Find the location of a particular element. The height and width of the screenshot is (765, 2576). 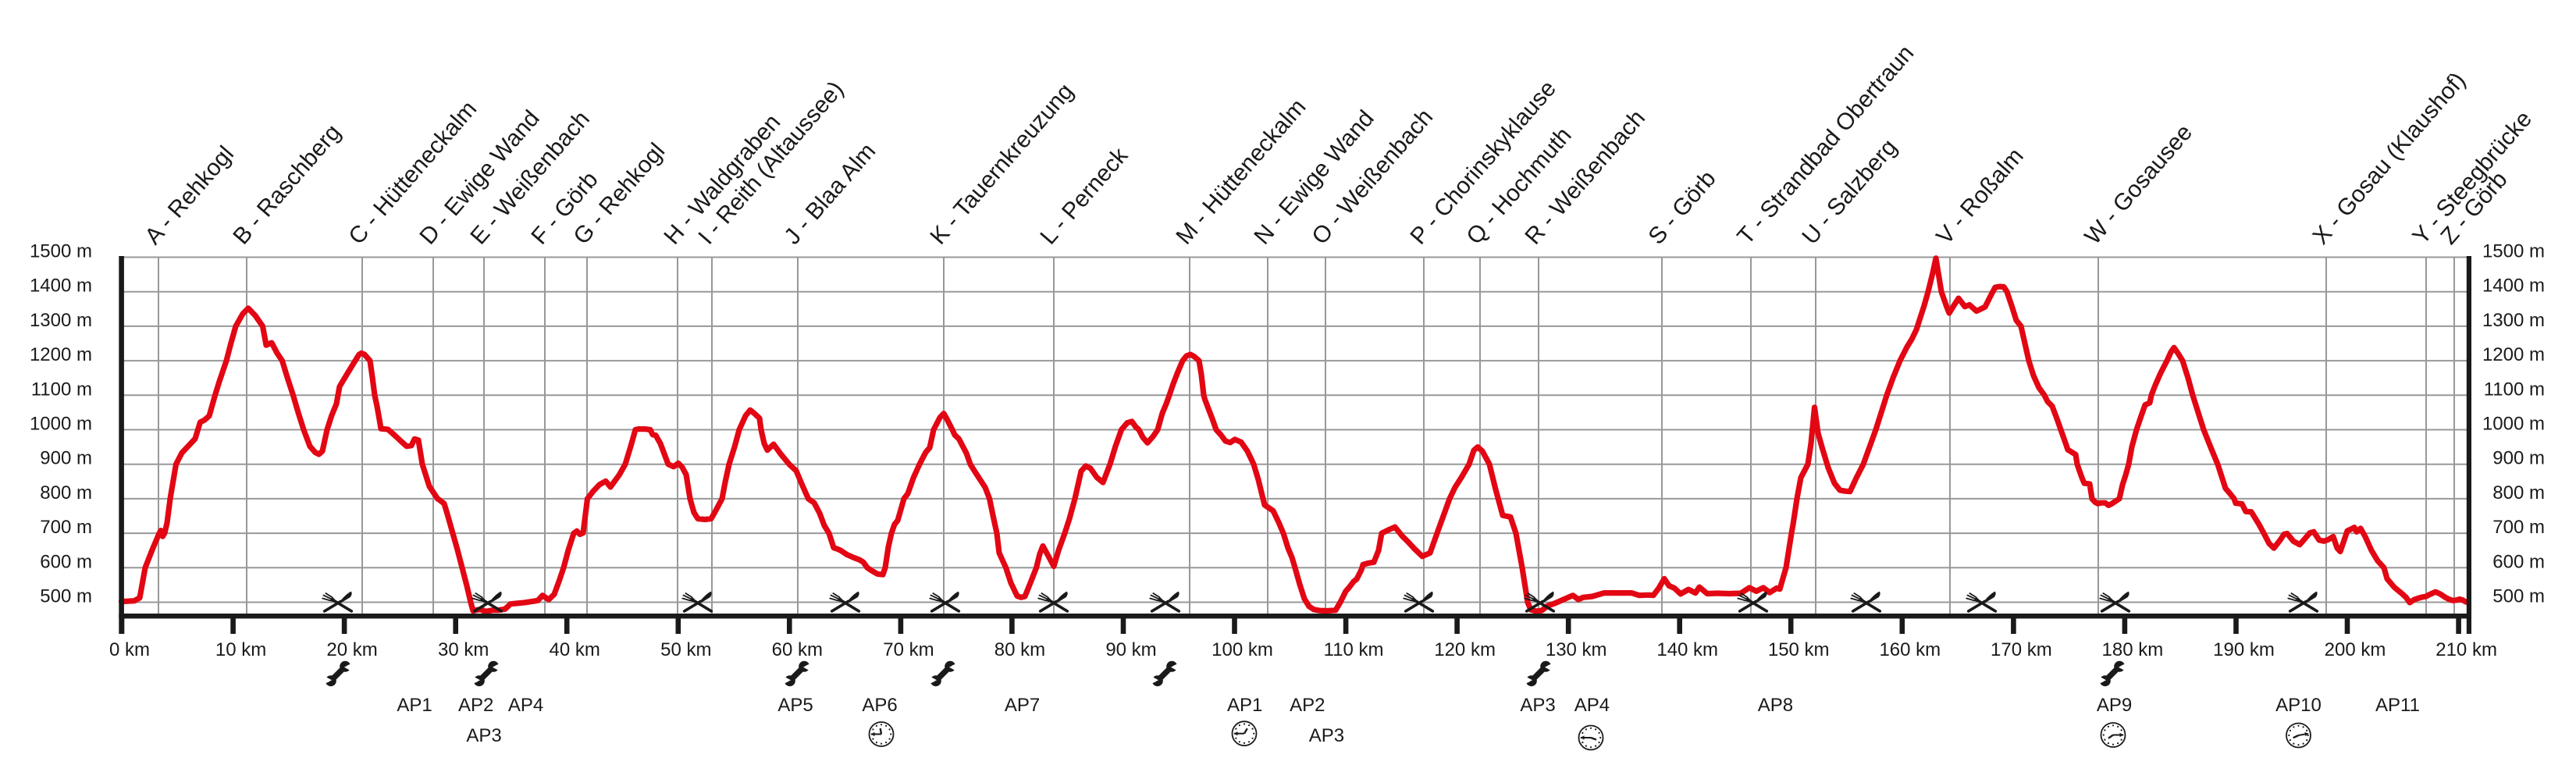

svg-text: AP6 is located at coordinates (879, 705).